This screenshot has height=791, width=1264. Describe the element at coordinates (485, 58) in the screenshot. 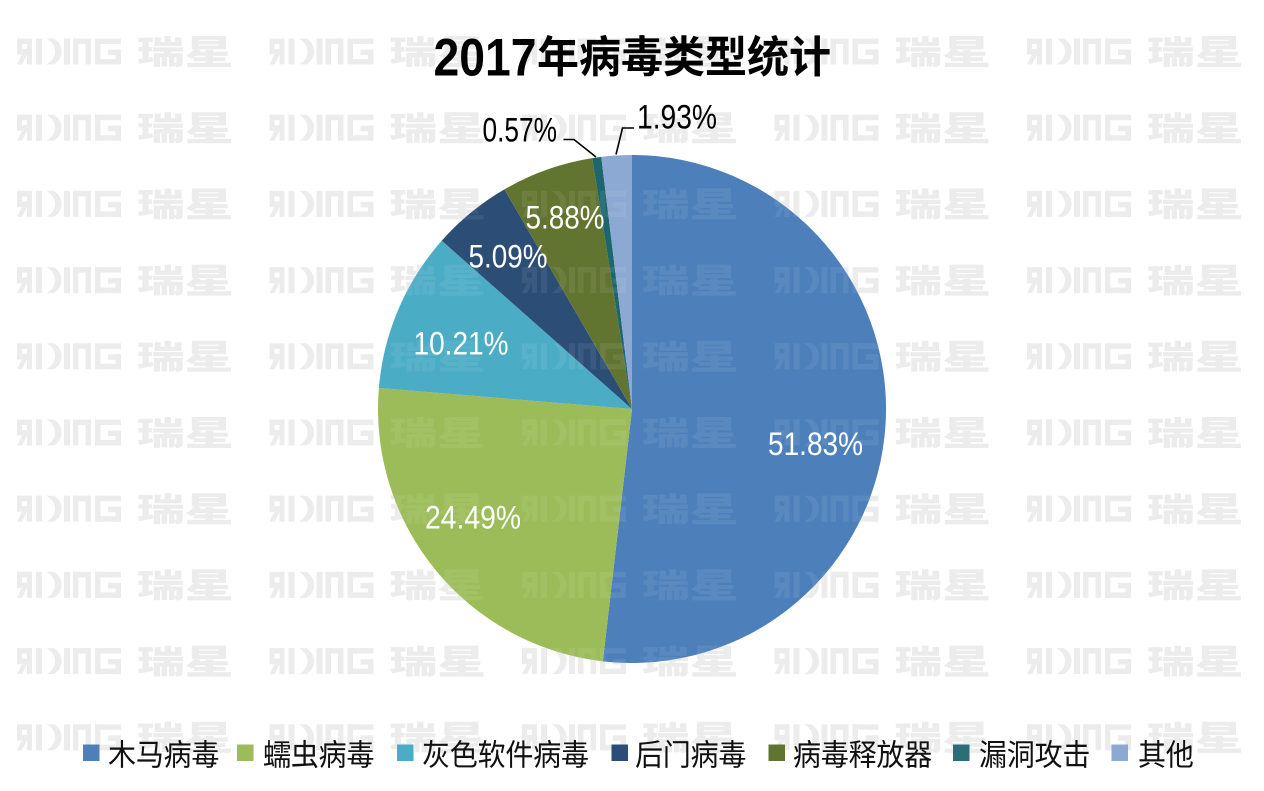

I see `svg-text: 2017` at that location.